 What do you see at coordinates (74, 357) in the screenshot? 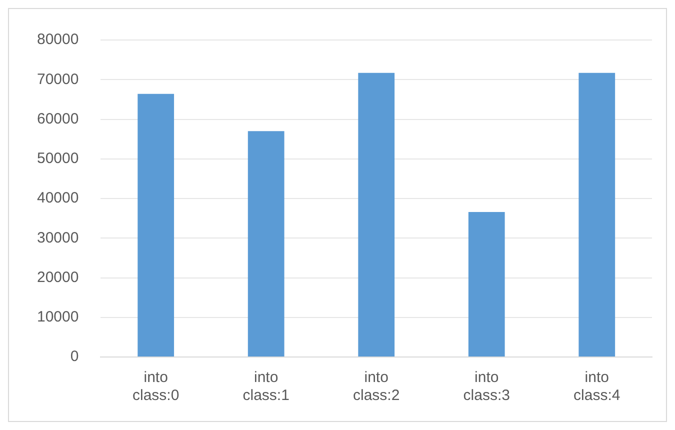
I see `y-tick-label: 0` at bounding box center [74, 357].